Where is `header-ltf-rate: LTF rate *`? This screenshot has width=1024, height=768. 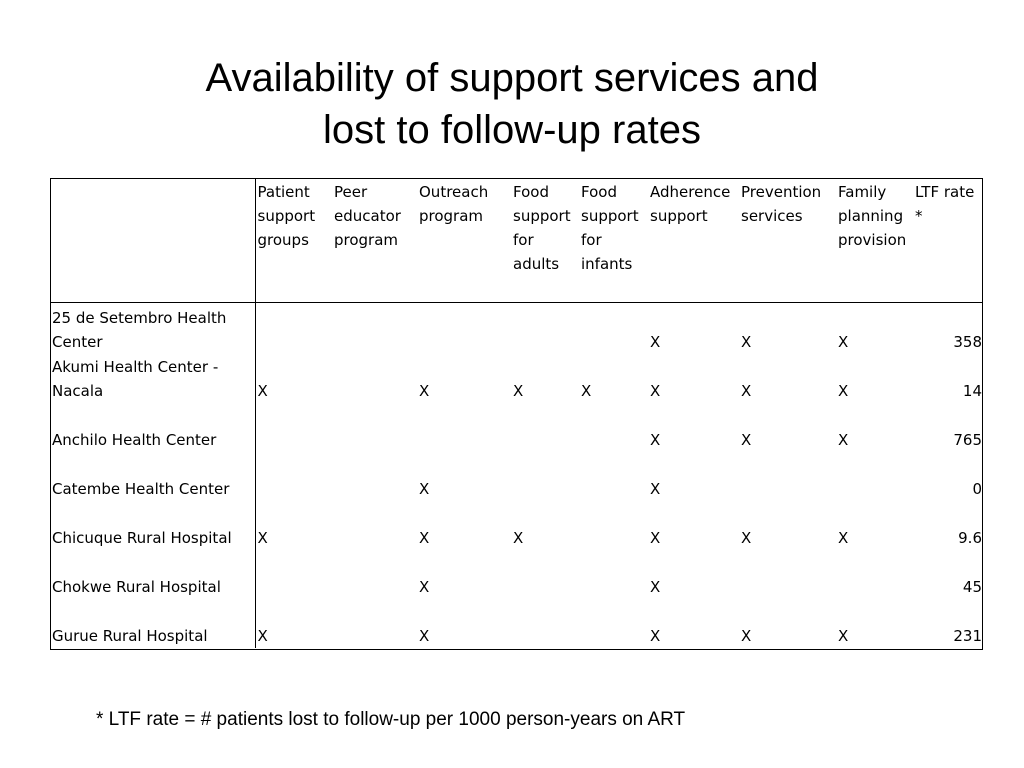
header-ltf-rate: LTF rate * is located at coordinates (947, 240).